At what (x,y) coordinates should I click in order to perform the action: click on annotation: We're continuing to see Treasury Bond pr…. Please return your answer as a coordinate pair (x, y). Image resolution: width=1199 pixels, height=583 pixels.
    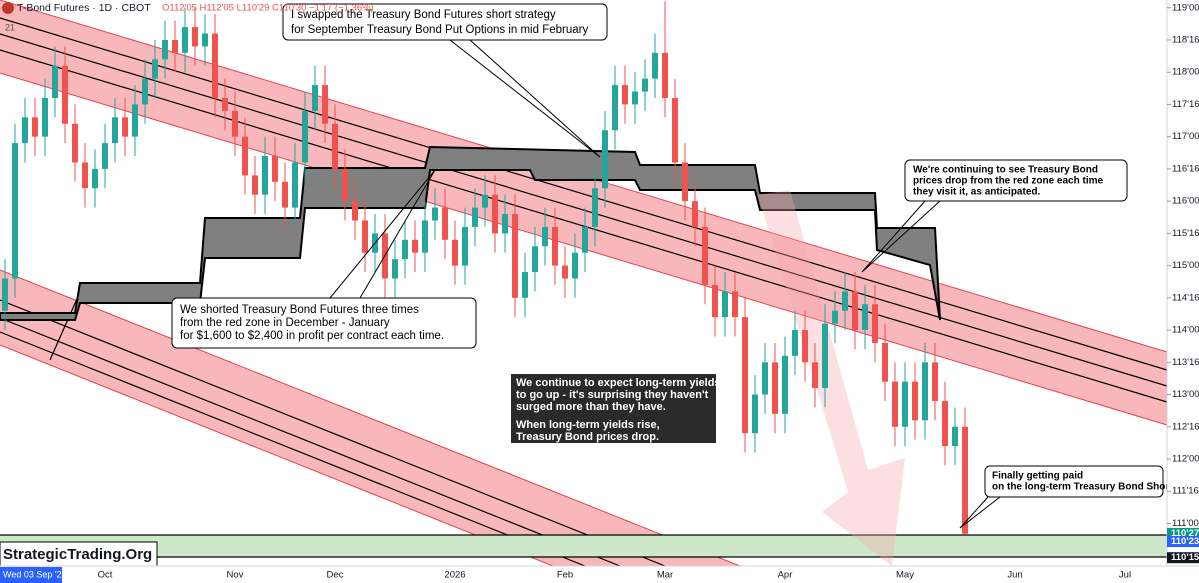
    Looking at the image, I should click on (1016, 180).